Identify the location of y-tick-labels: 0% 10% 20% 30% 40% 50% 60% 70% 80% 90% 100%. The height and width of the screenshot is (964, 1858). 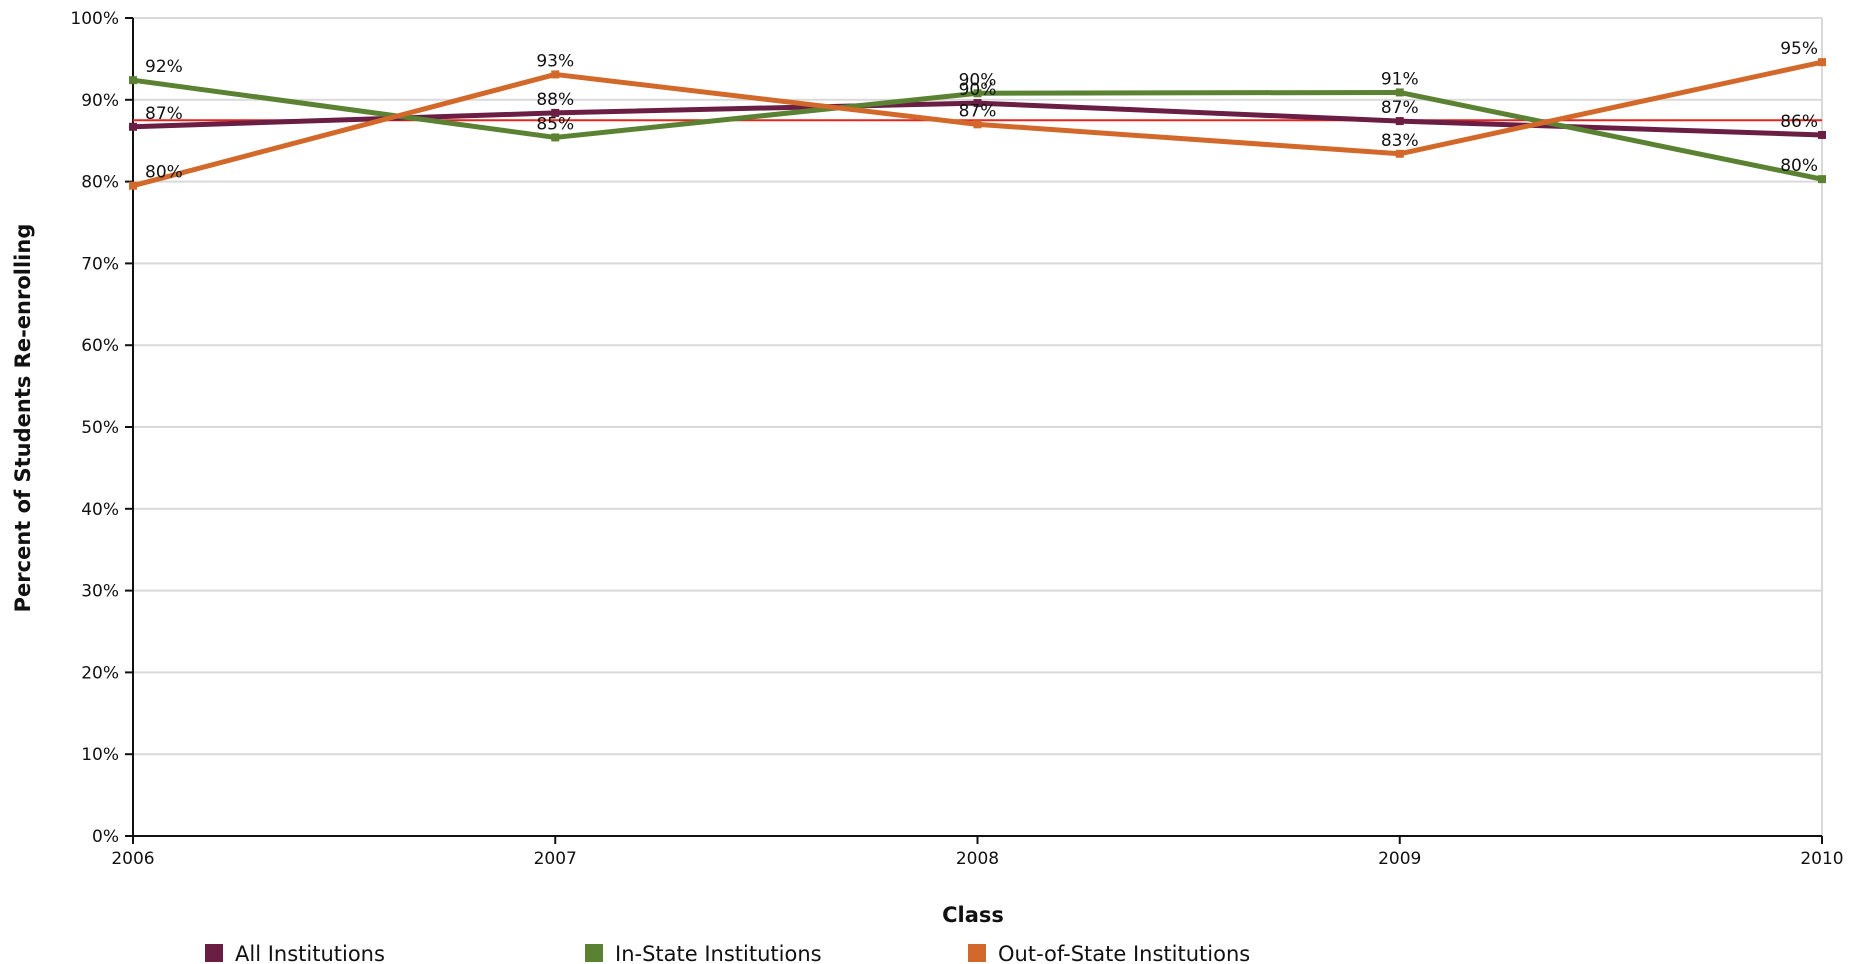
(94, 428).